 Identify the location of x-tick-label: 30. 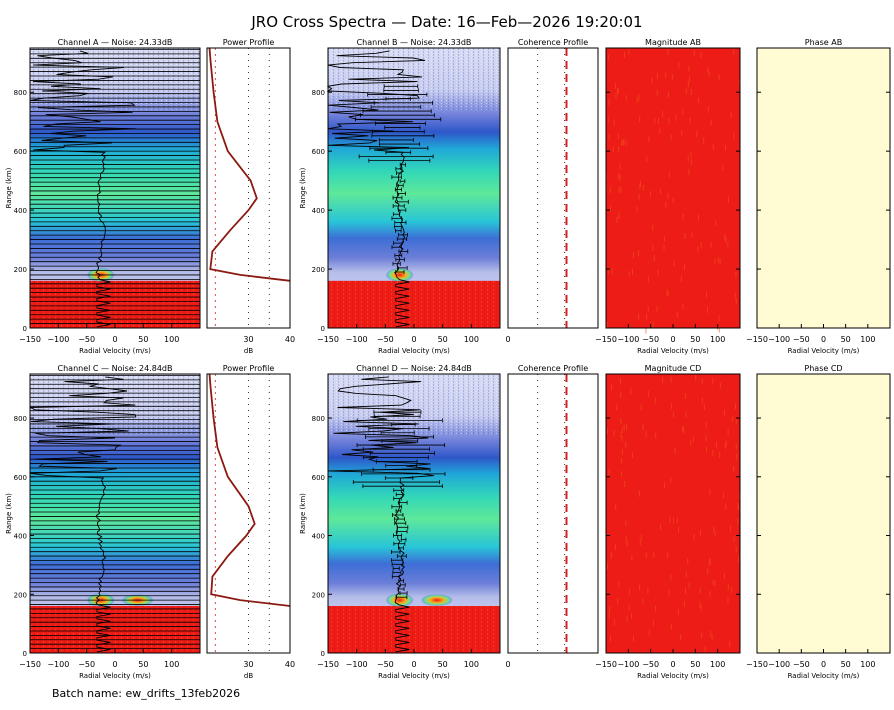
(248, 664).